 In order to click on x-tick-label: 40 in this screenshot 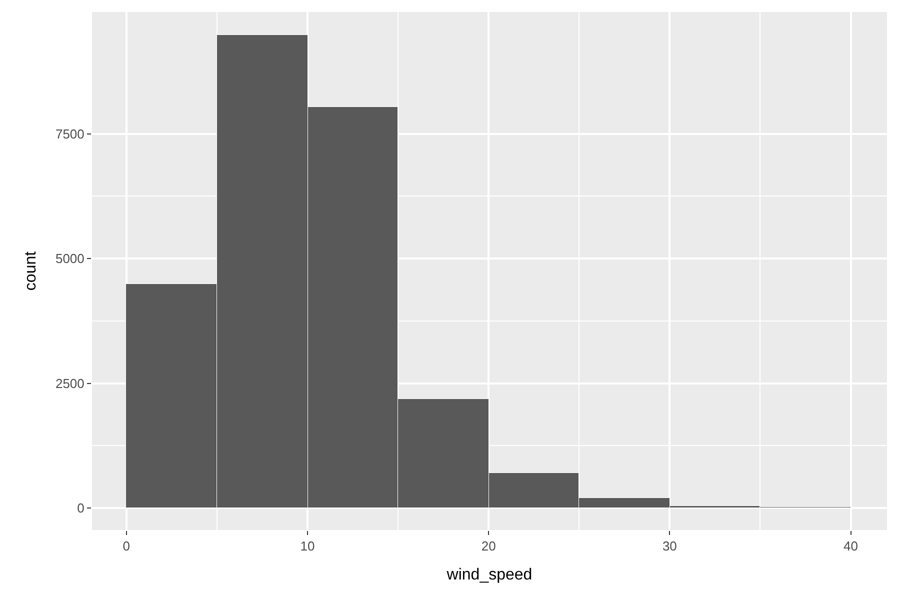, I will do `click(851, 546)`.